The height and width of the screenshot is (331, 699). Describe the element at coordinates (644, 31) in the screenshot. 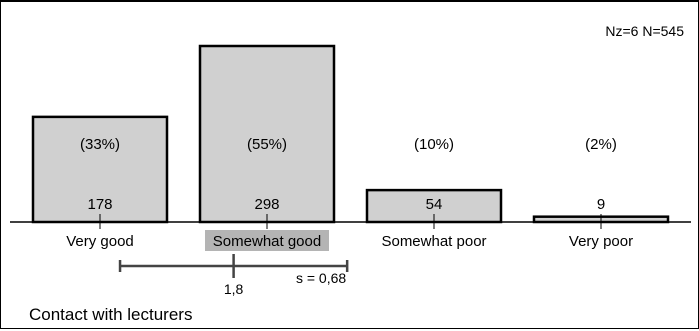

I see `sample-size-label: Nz=6 N=545` at that location.